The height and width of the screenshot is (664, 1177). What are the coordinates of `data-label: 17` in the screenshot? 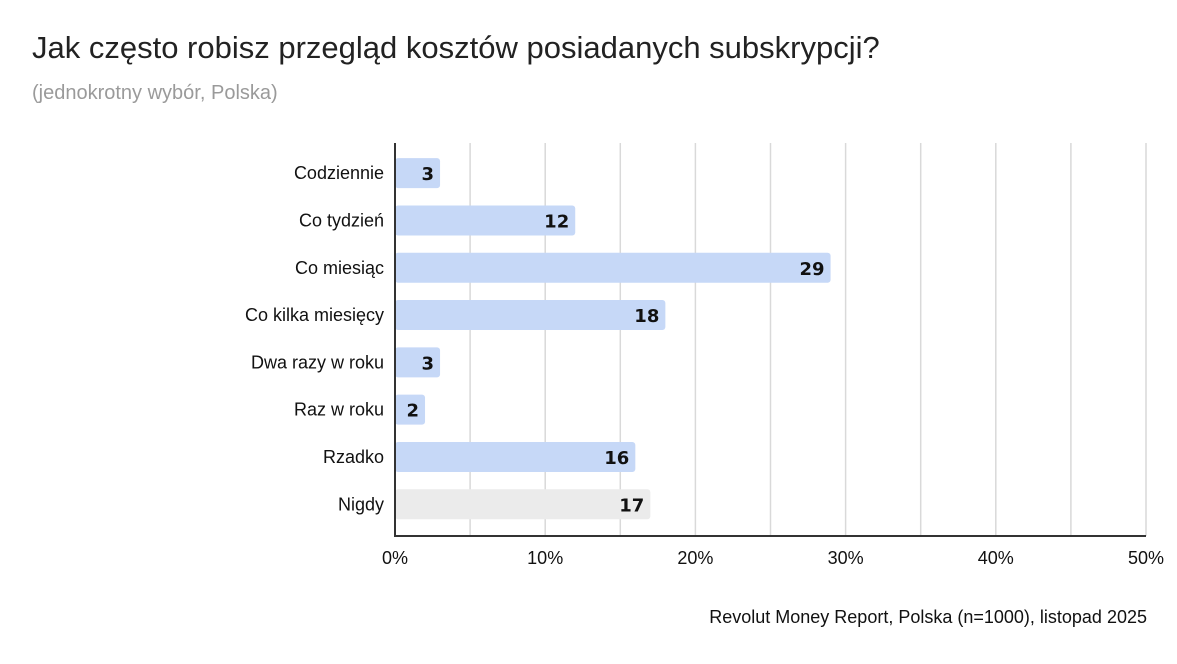 It's located at (631, 505).